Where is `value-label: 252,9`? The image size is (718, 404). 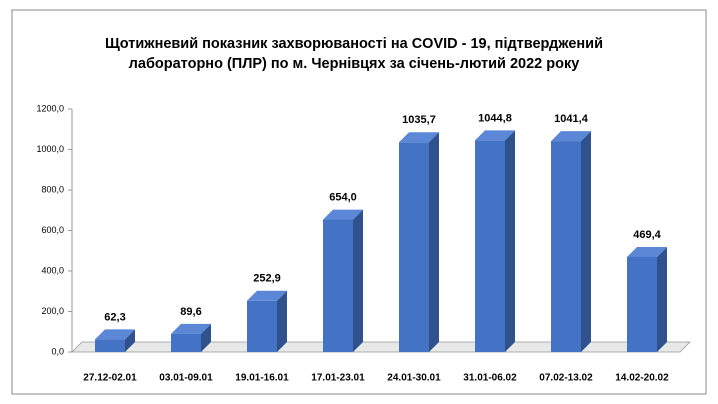 value-label: 252,9 is located at coordinates (267, 279).